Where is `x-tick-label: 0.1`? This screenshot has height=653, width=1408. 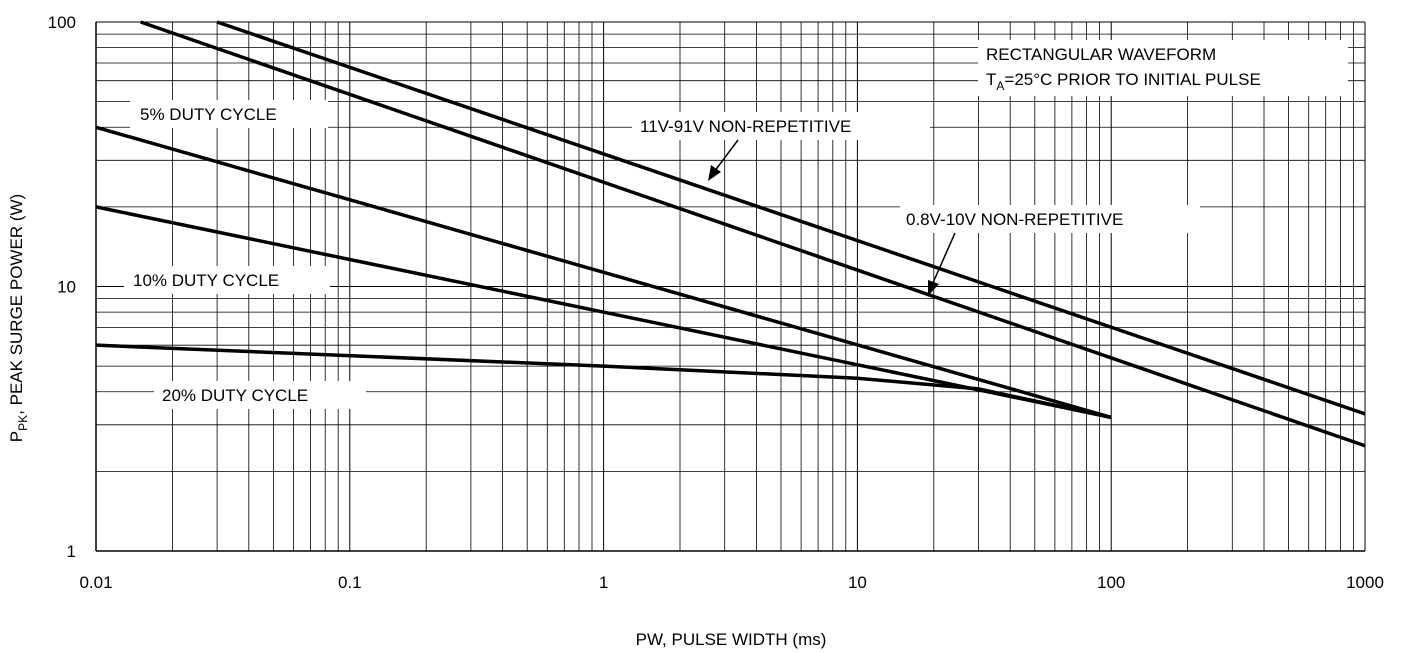
x-tick-label: 0.1 is located at coordinates (350, 582).